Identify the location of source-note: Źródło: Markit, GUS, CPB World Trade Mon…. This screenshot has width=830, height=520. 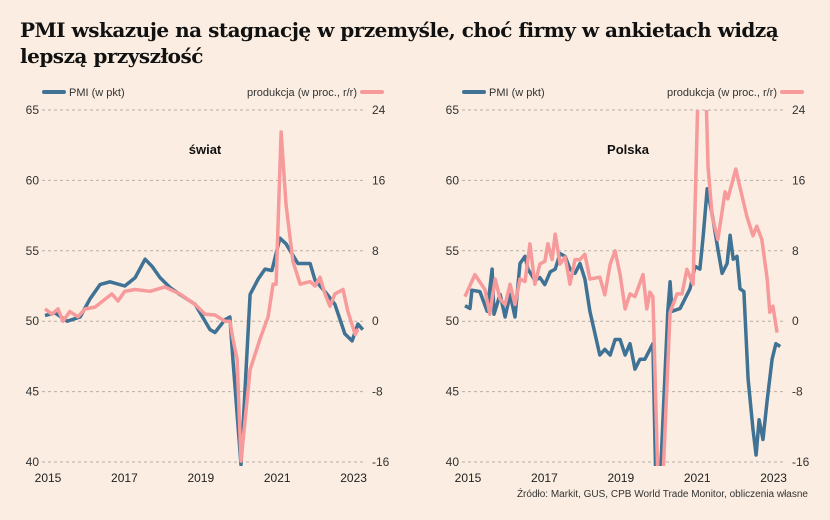
(662, 494).